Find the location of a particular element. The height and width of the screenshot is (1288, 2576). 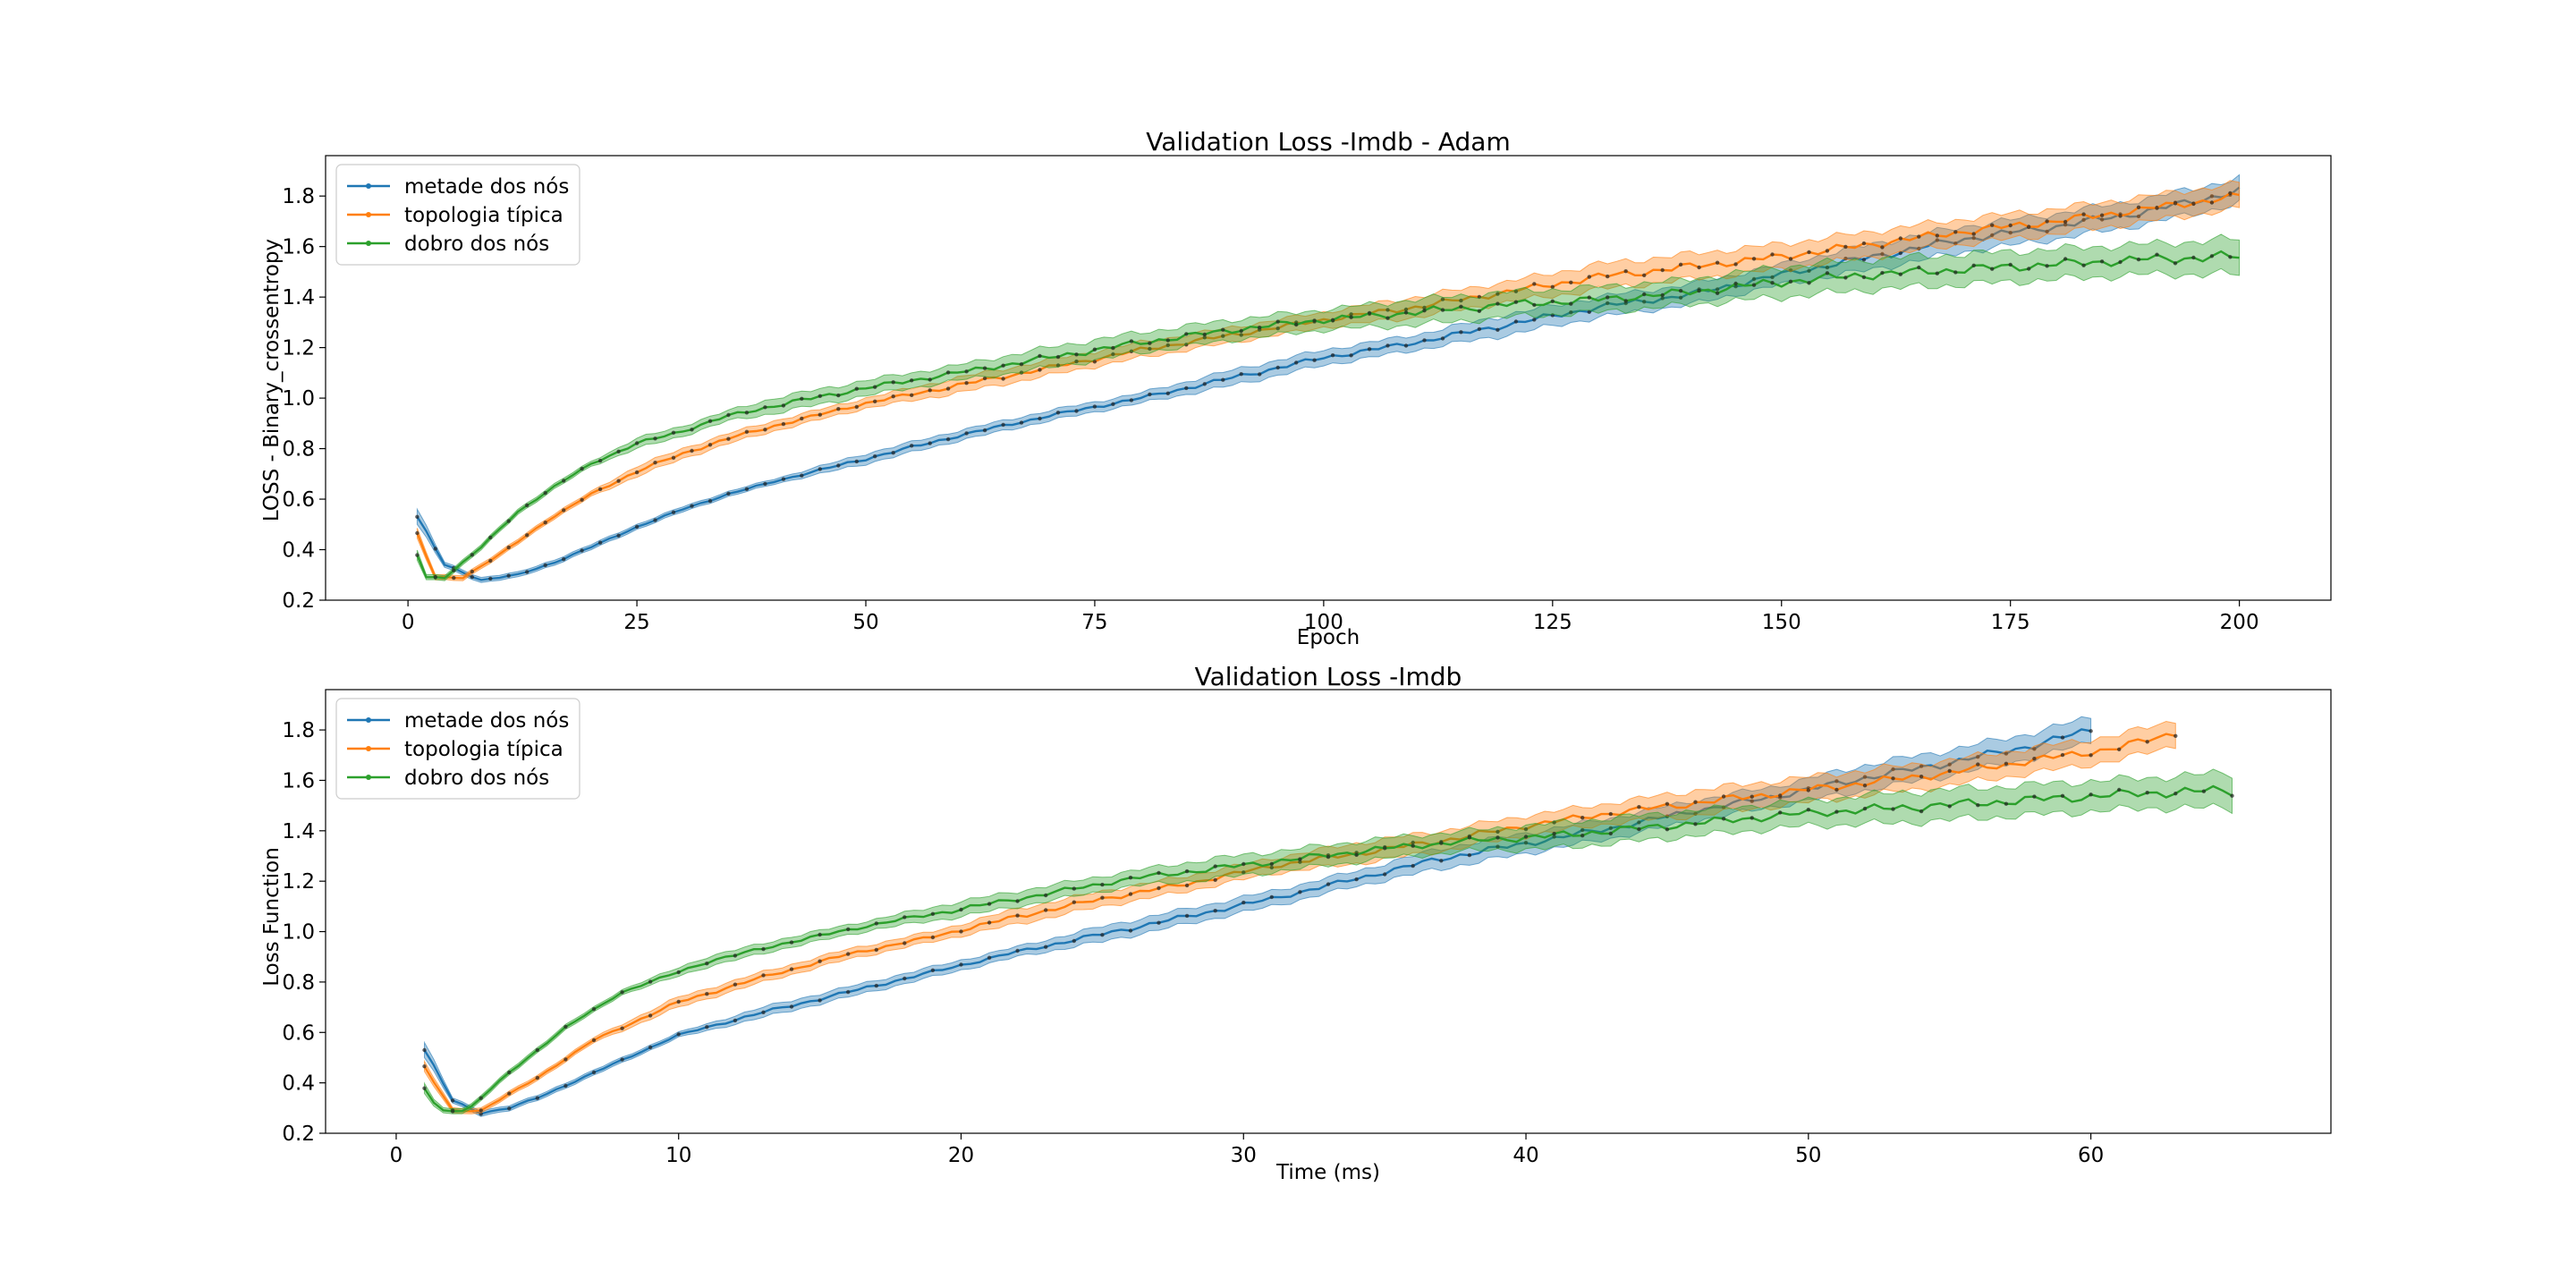

x-tick-label: 100 is located at coordinates (1323, 622).